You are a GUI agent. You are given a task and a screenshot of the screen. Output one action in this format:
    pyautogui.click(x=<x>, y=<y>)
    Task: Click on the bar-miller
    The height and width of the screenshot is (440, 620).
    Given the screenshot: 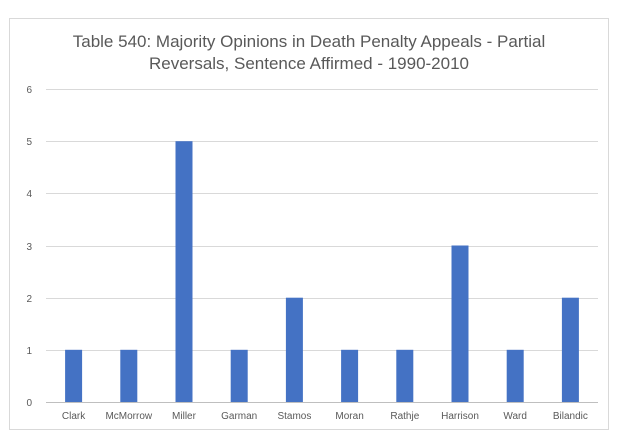 What is the action you would take?
    pyautogui.click(x=184, y=271)
    